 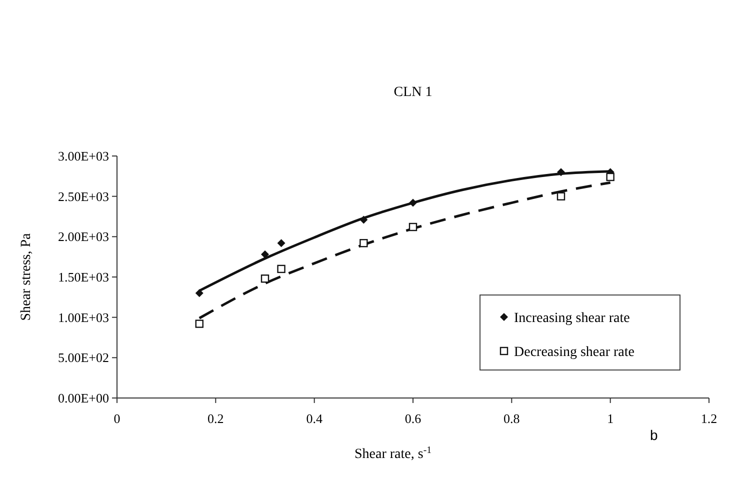 What do you see at coordinates (413, 418) in the screenshot?
I see `x-tick-label: 0.6` at bounding box center [413, 418].